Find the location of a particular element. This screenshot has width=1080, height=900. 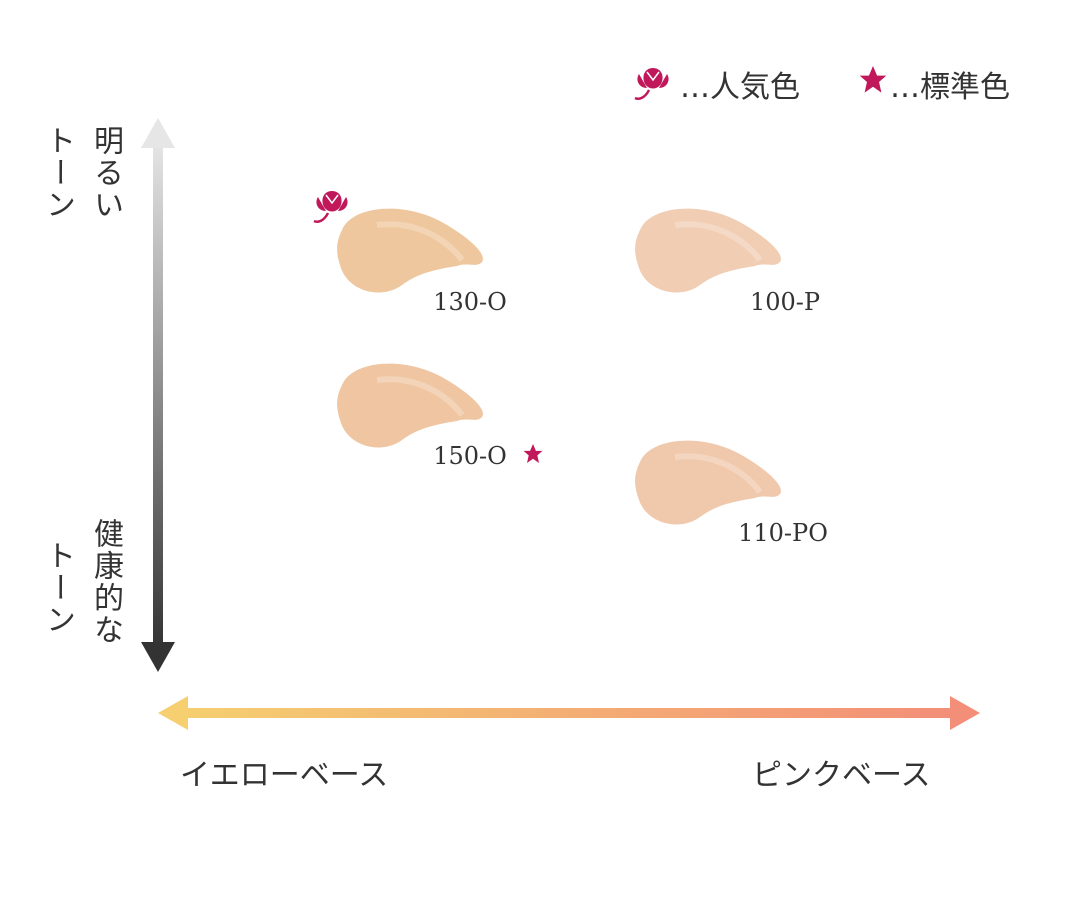

swatch: 130-O is located at coordinates (409, 252).